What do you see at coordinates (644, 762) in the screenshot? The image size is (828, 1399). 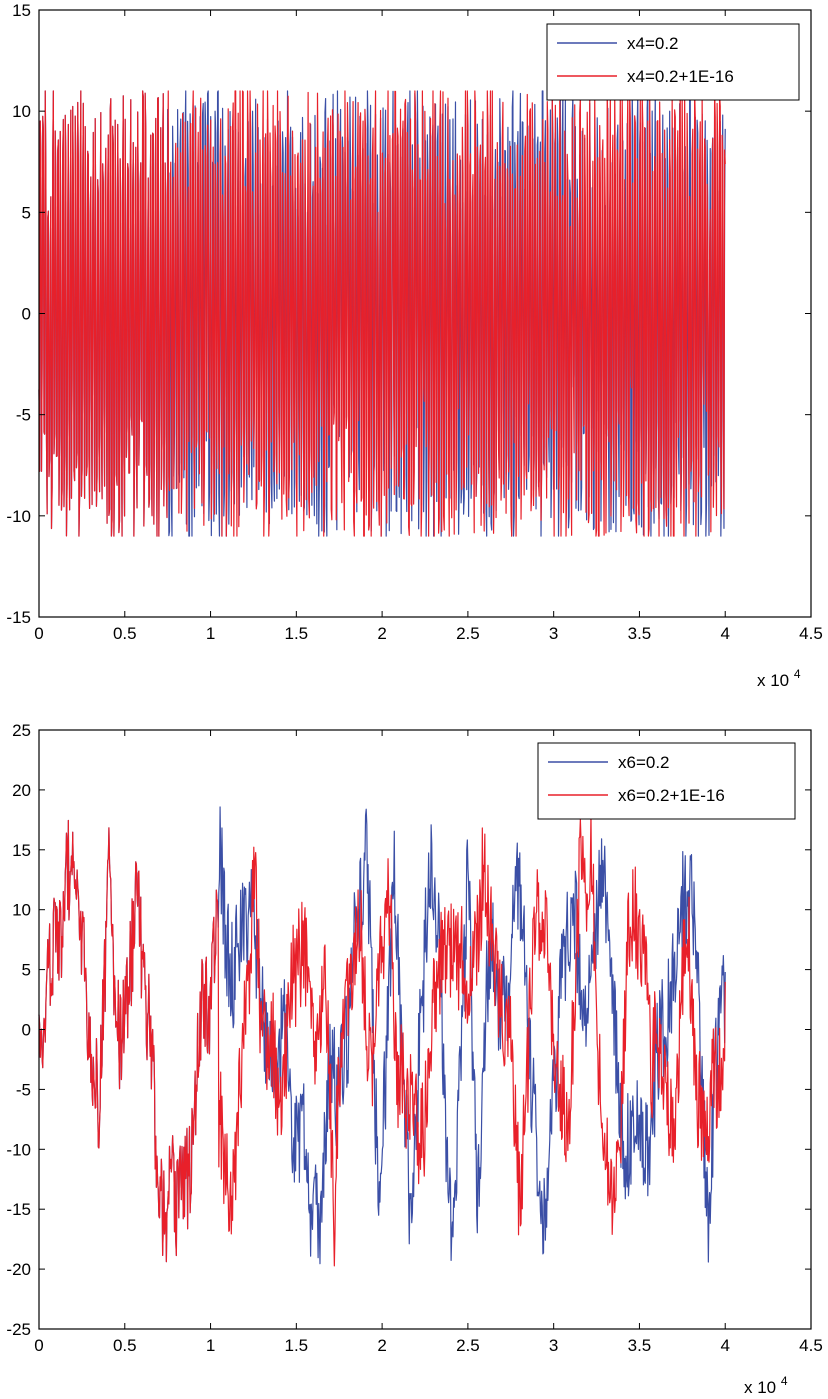 I see `legend-label: x6=0.2` at bounding box center [644, 762].